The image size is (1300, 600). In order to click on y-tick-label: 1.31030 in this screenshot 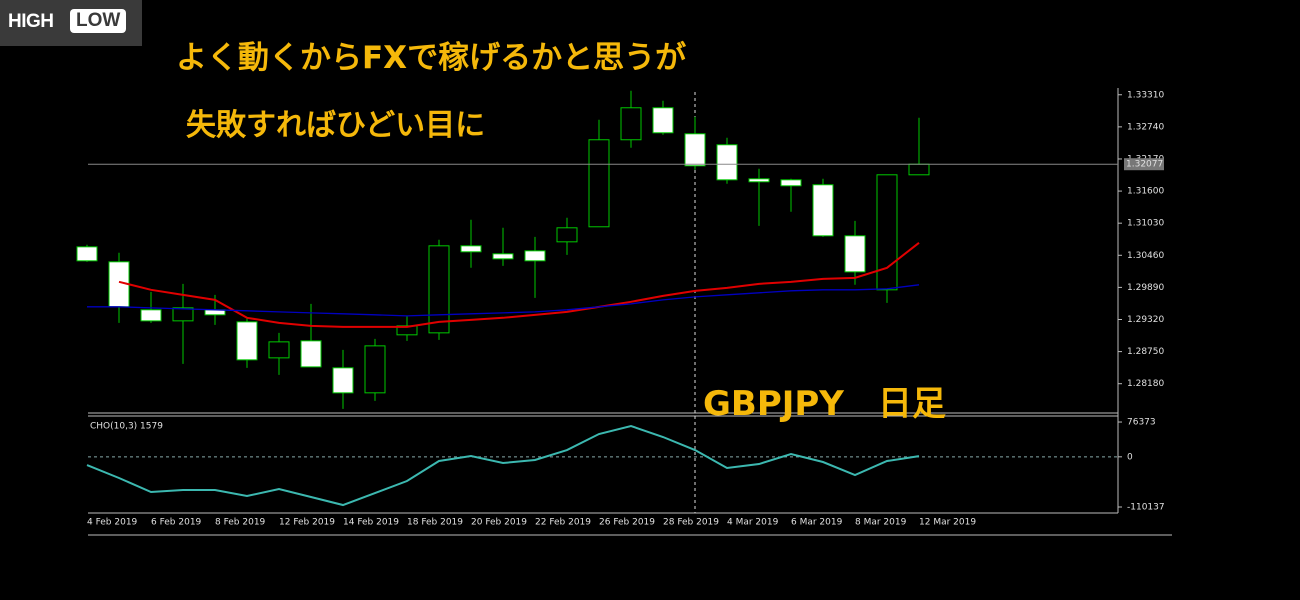, I will do `click(1145, 224)`.